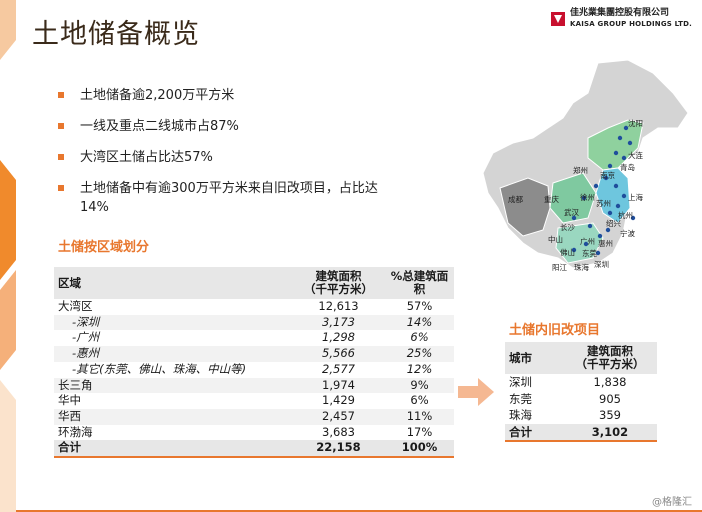 The image size is (702, 512). Describe the element at coordinates (613, 195) in the screenshot. I see `map-yangtze-region` at that location.